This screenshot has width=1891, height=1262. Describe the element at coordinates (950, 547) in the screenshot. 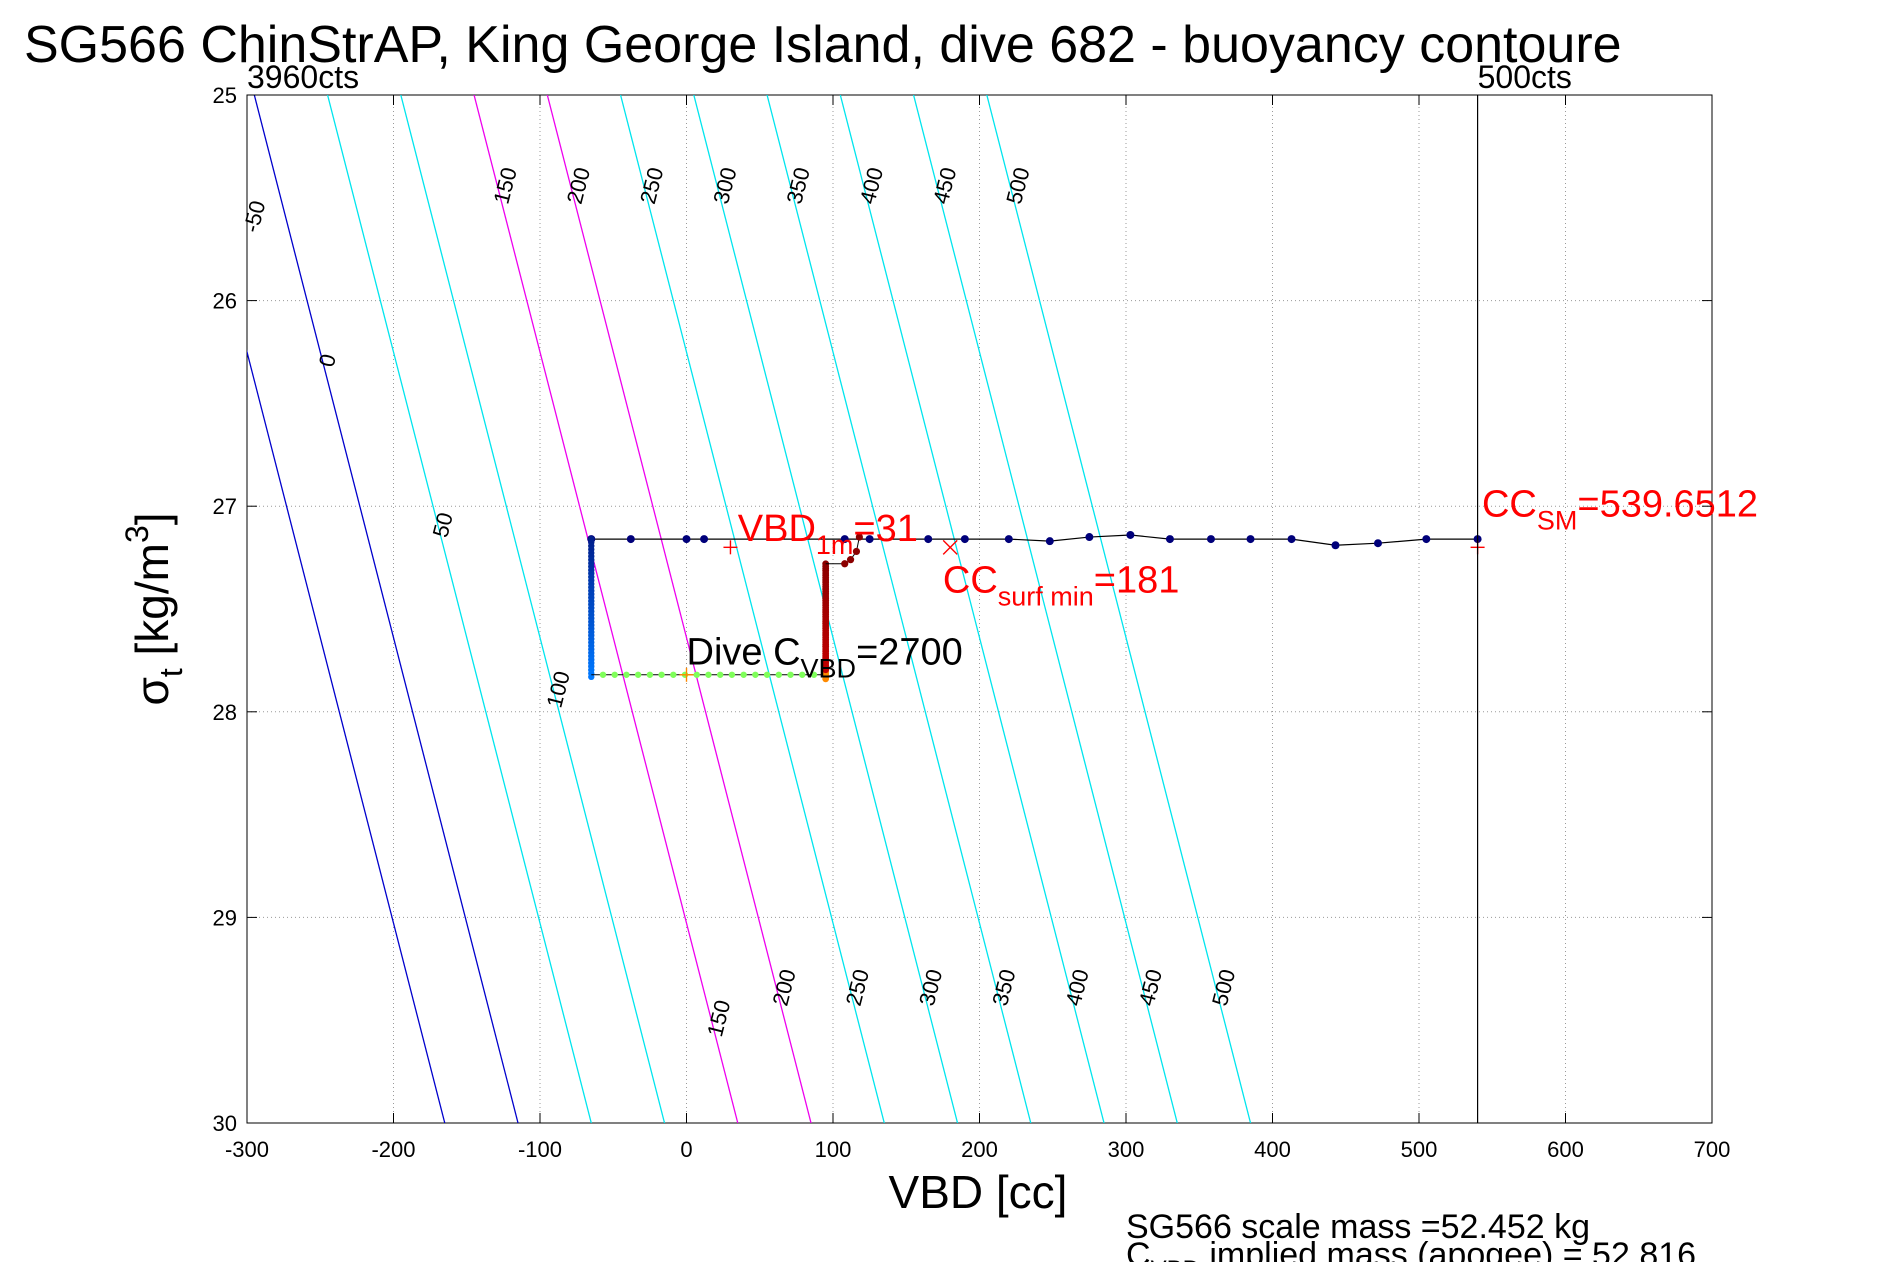

I see `x-marker` at that location.